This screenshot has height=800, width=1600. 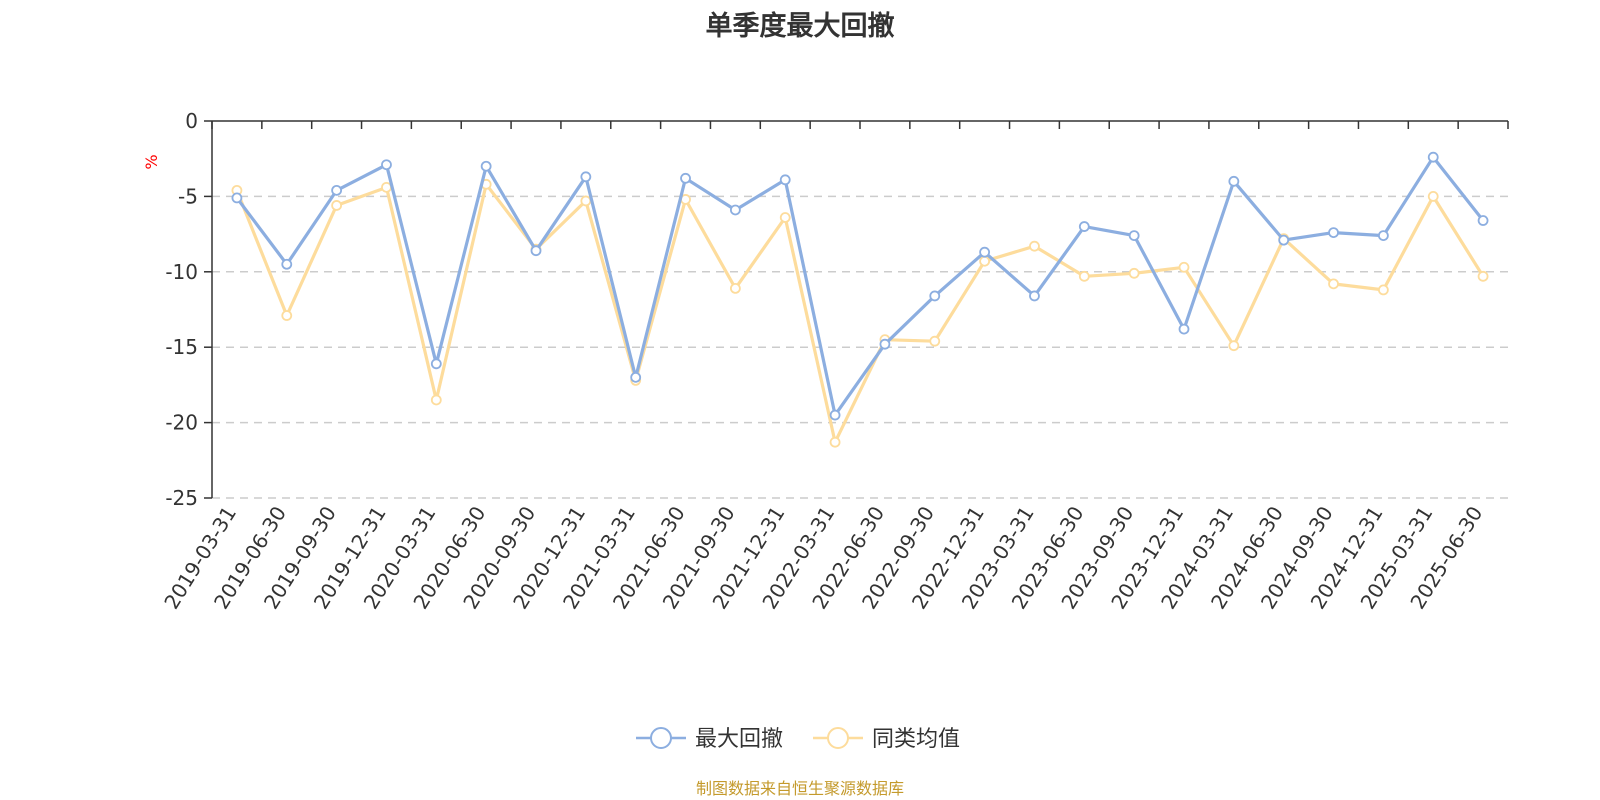 What do you see at coordinates (181, 272) in the screenshot?
I see `y-tick-label: -10` at bounding box center [181, 272].